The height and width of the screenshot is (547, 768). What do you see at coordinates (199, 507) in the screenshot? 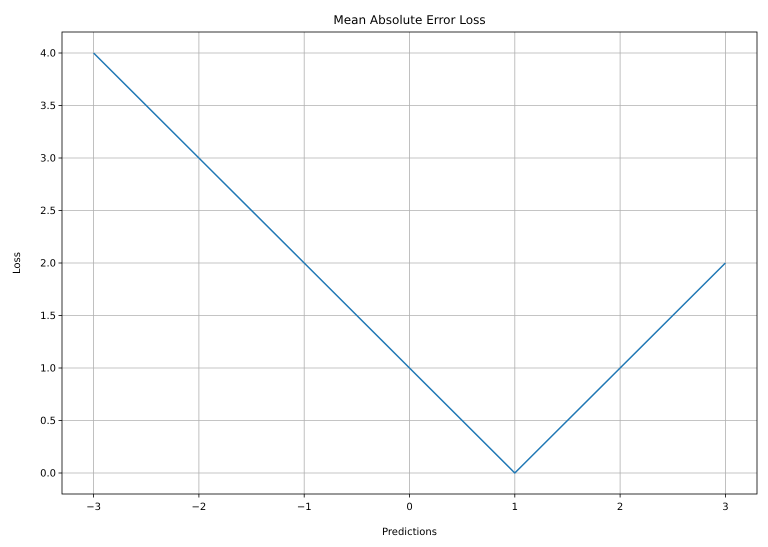
I see `x-tick-label: −2` at bounding box center [199, 507].